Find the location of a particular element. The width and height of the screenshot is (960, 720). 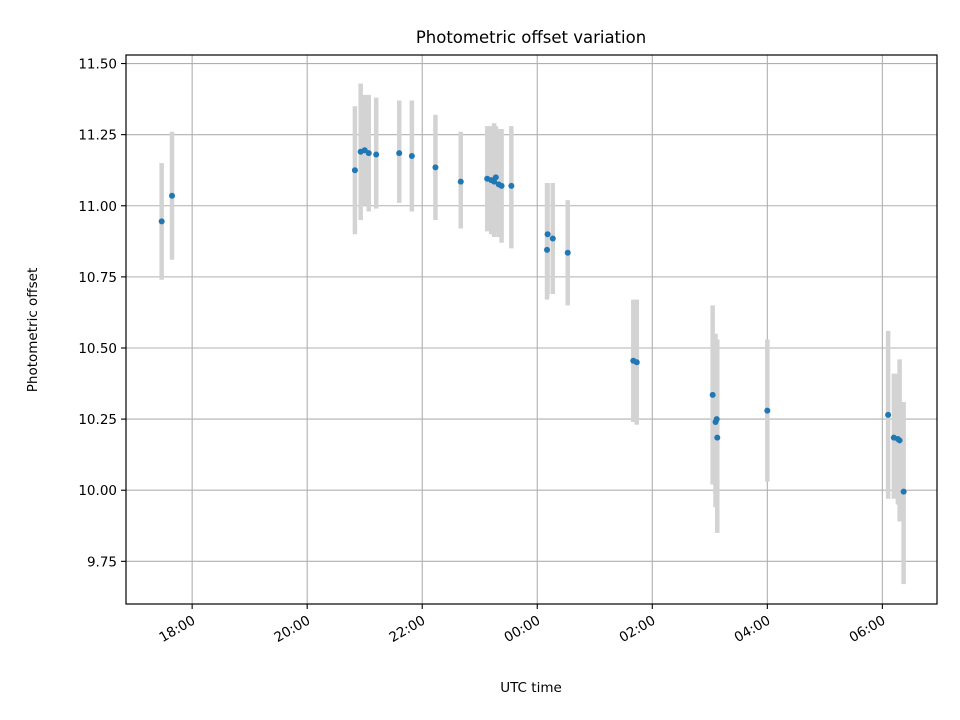

y-tick-label: 10.25 is located at coordinates (97, 420).